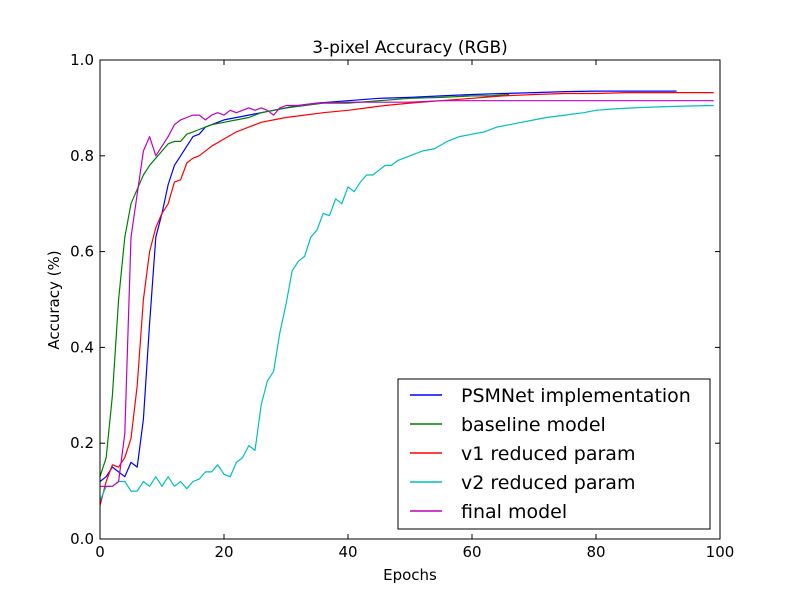  I want to click on x-tick-label: 40, so click(347, 552).